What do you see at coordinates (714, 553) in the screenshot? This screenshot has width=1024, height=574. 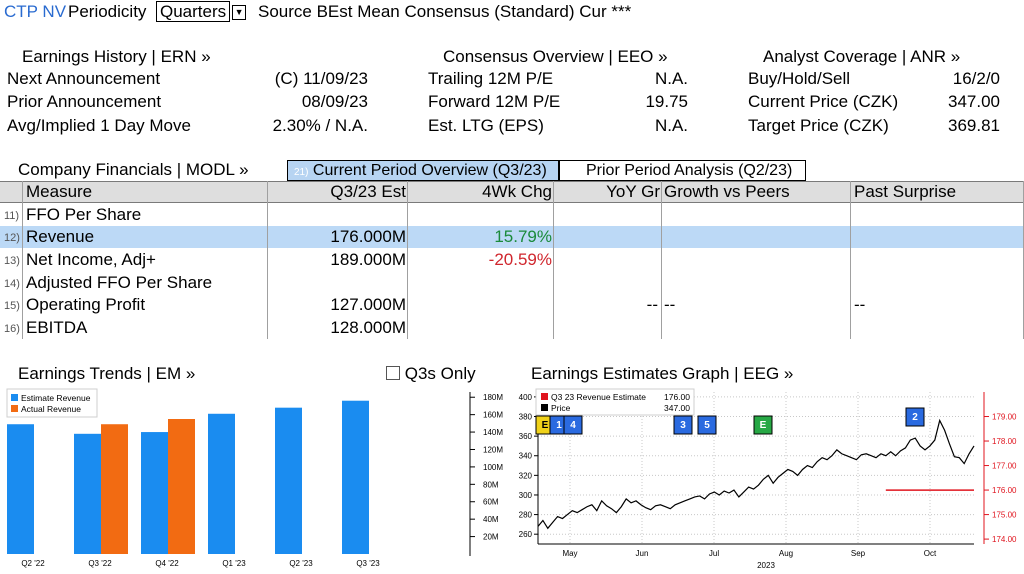 I see `x-tick-label: Jul` at bounding box center [714, 553].